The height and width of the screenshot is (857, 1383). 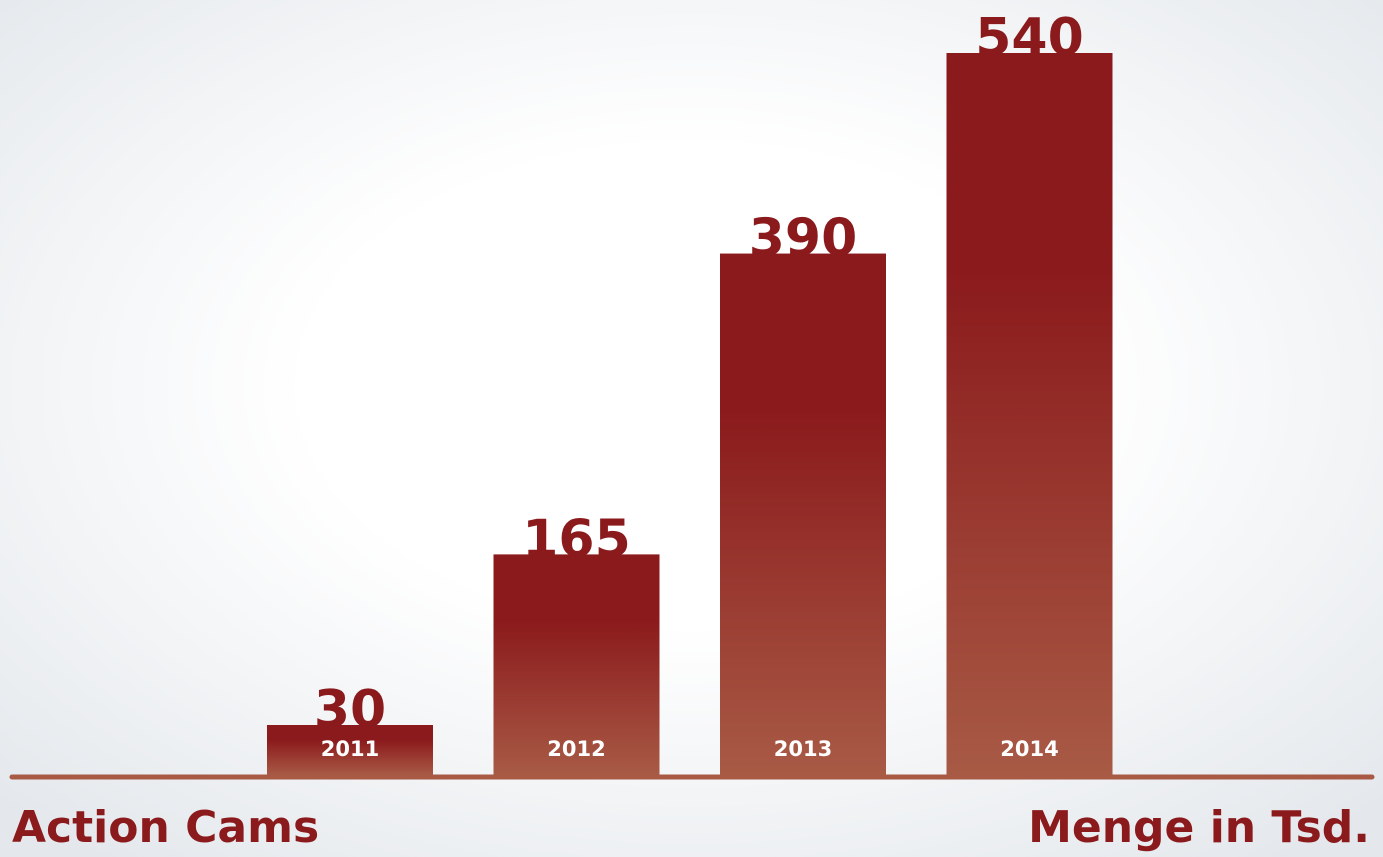 I want to click on category-label: 2011, so click(x=350, y=749).